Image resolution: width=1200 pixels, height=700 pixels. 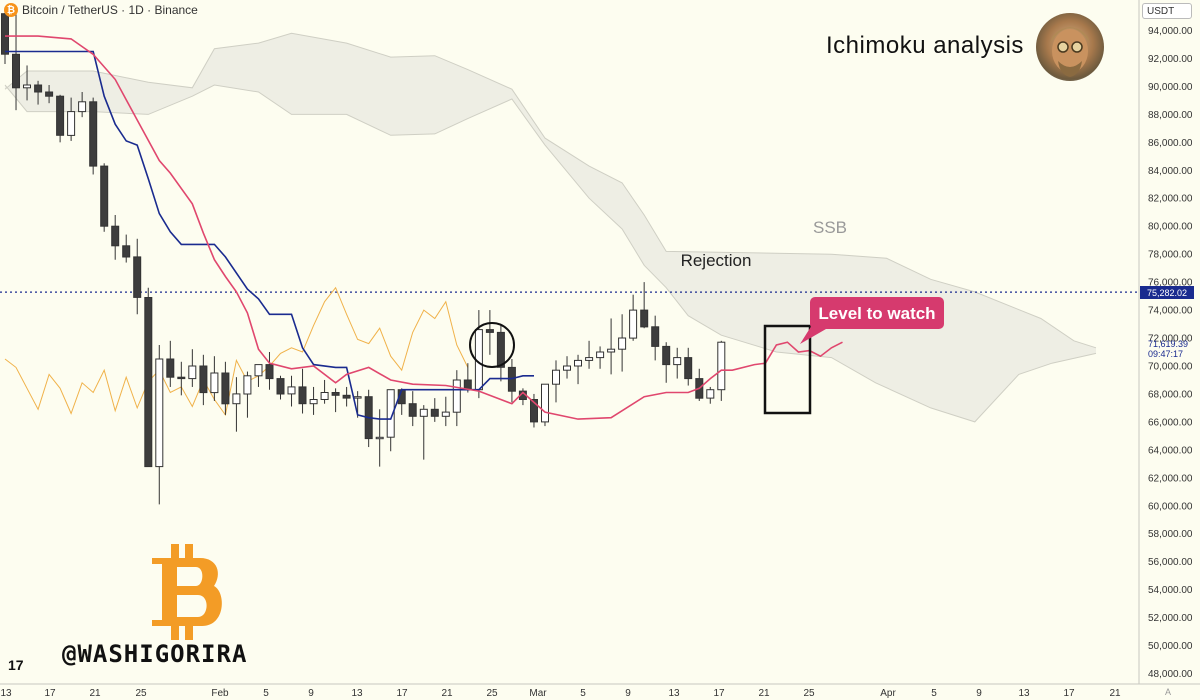 I want to click on avatar-portrait-icon, so click(x=1070, y=52).